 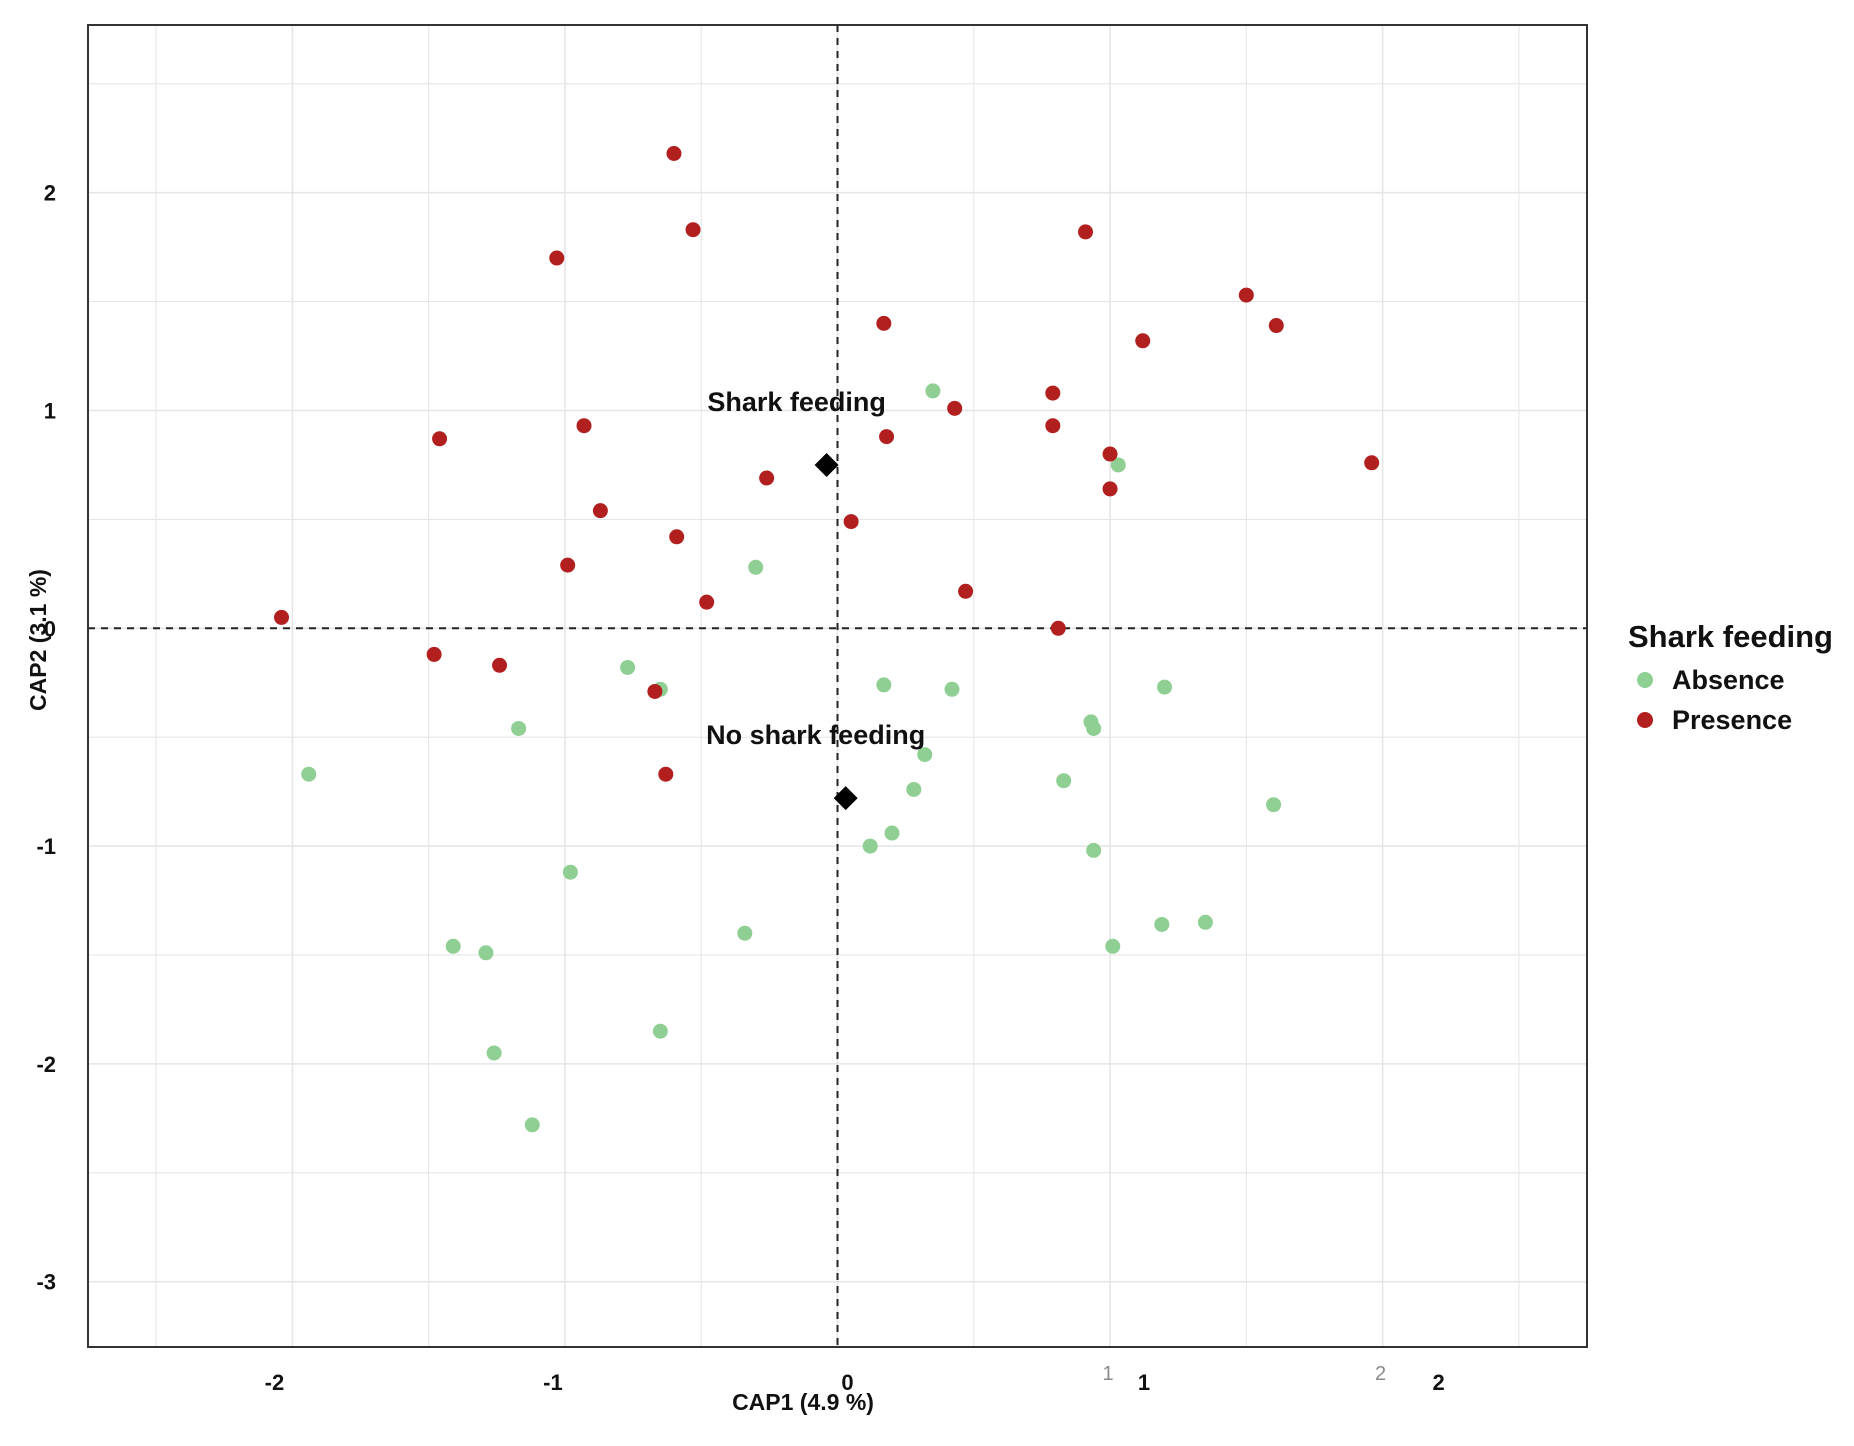 What do you see at coordinates (38, 640) in the screenshot?
I see `y-axis-title: CAP2 (3.1 %)` at bounding box center [38, 640].